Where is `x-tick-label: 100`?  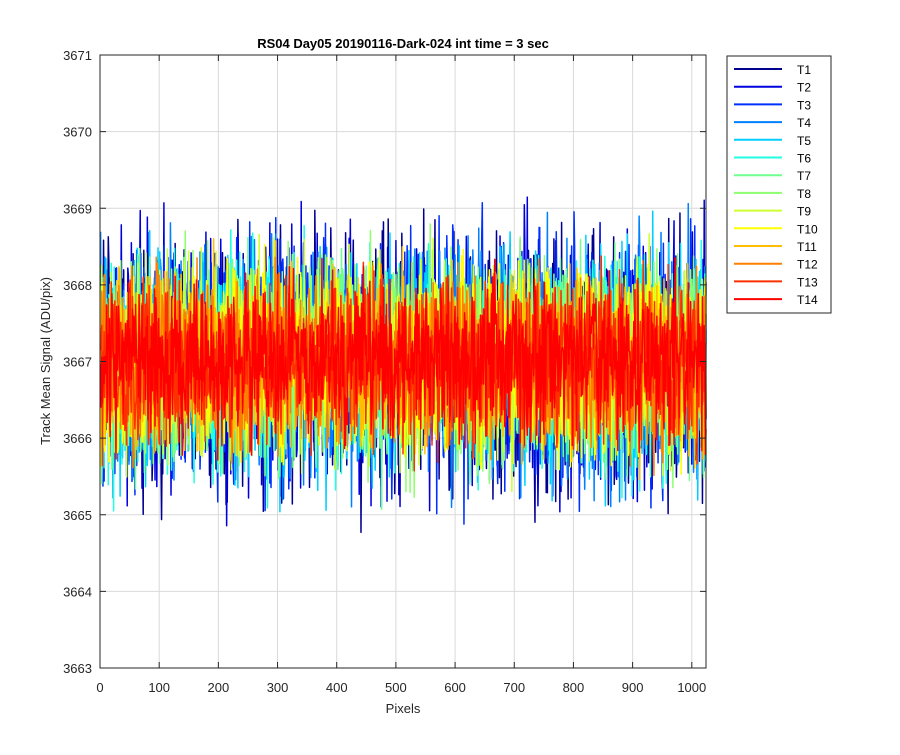 x-tick-label: 100 is located at coordinates (159, 687).